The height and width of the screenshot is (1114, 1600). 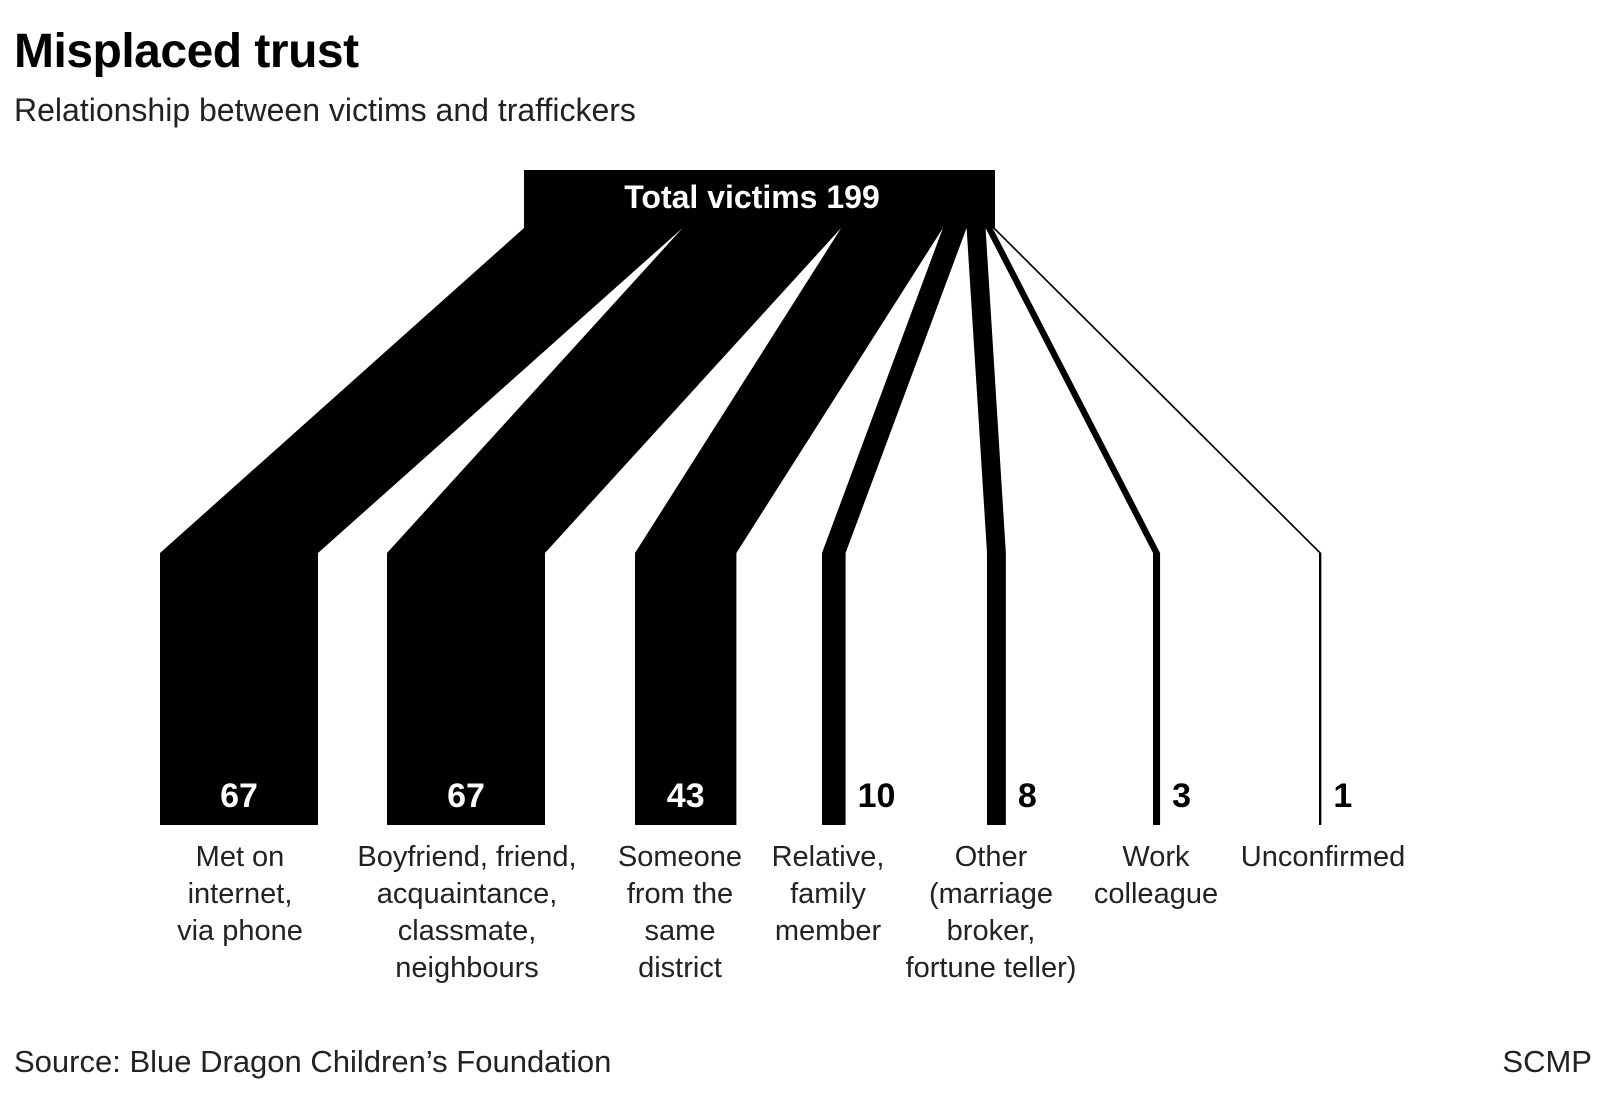 What do you see at coordinates (752, 197) in the screenshot?
I see `total-label: Total victims 199` at bounding box center [752, 197].